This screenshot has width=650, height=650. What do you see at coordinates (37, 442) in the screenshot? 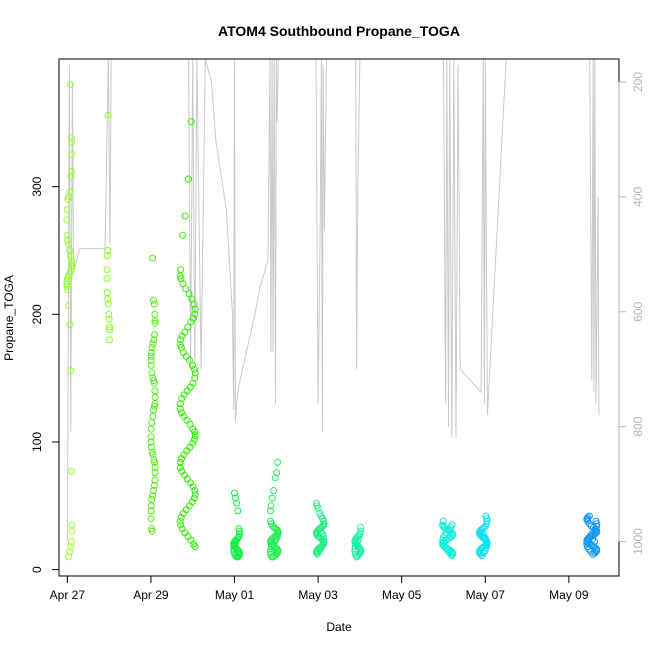
I see `y-tick-label: 100` at bounding box center [37, 442].